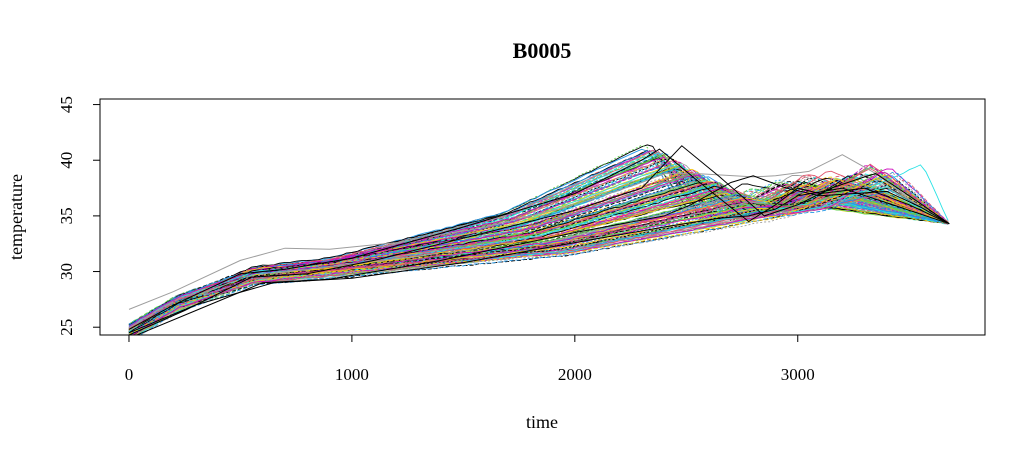  I want to click on x-tick-label: 1000, so click(352, 374).